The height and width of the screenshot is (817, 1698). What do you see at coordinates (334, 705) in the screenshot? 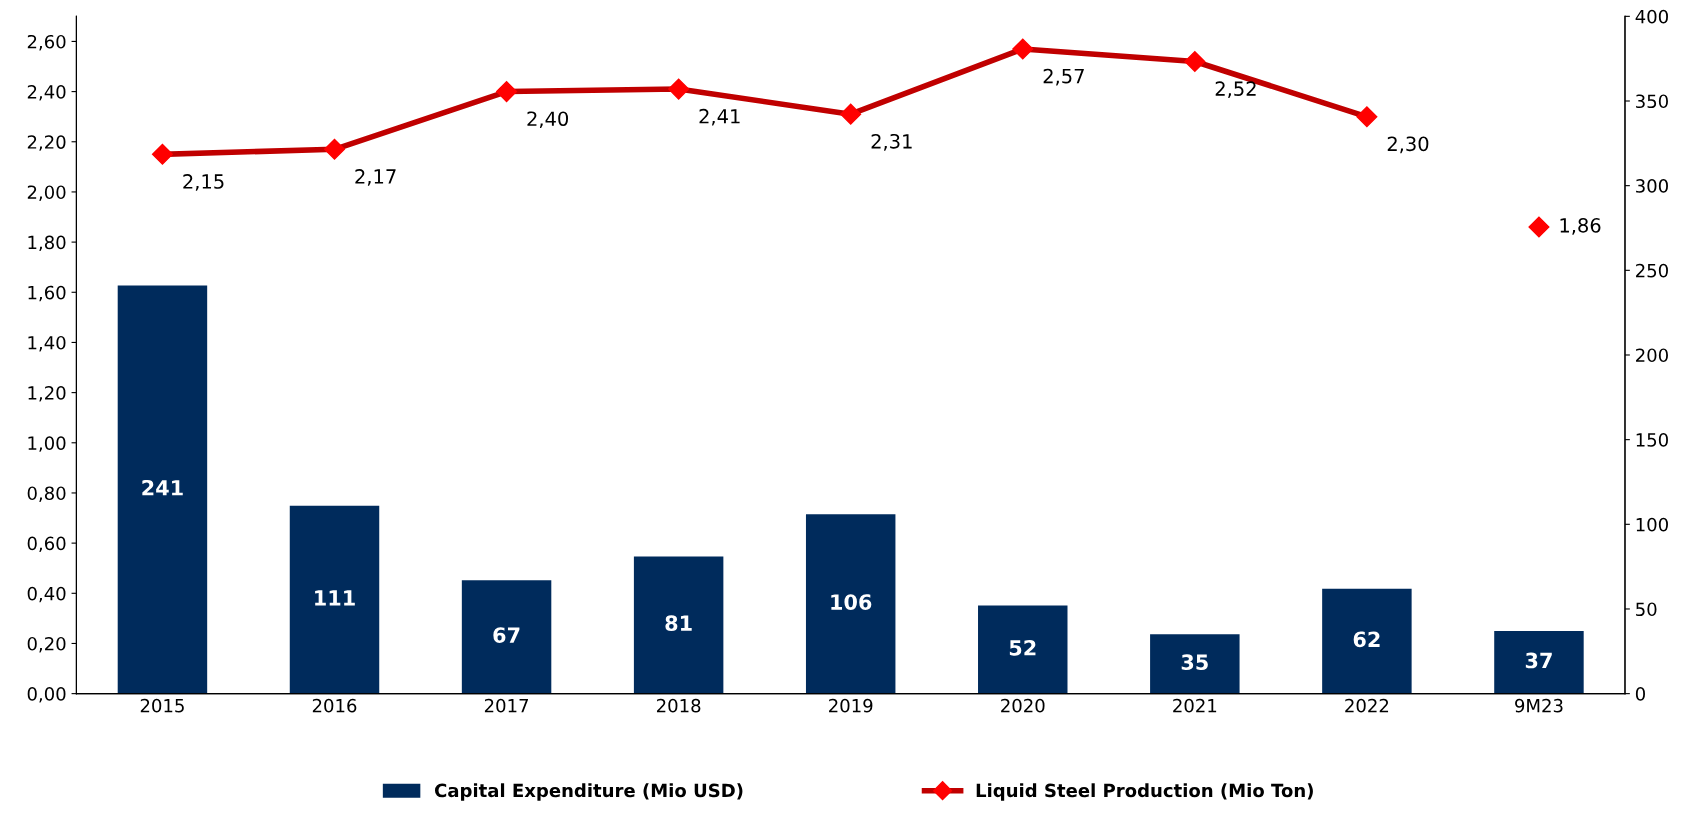
I see `x-tick-label: 2016` at bounding box center [334, 705].